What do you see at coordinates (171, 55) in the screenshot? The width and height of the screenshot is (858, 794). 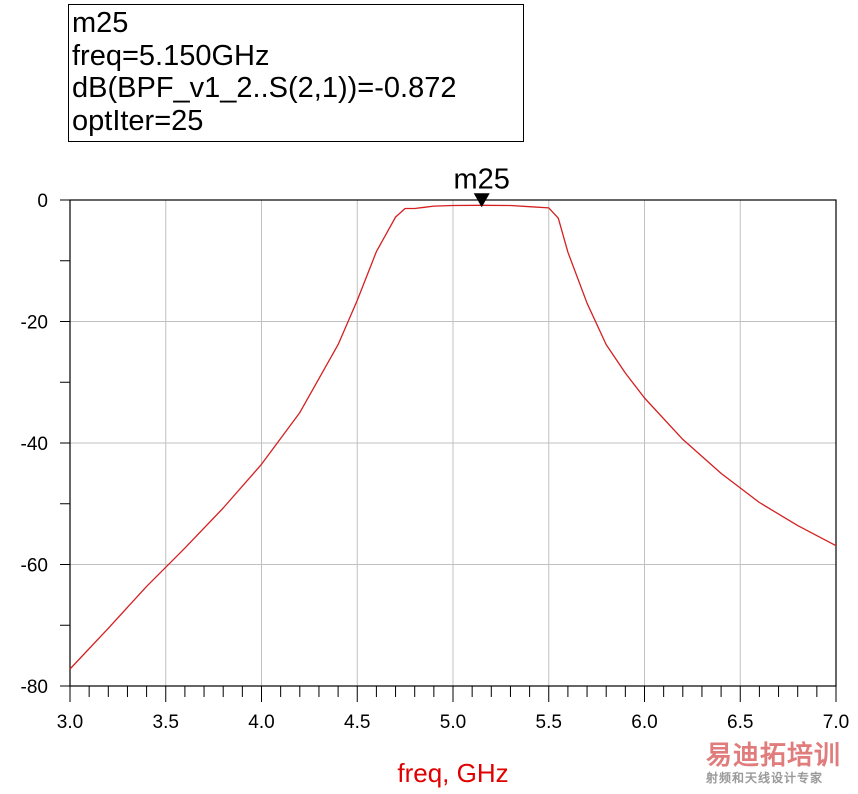 I see `marker-freq-readout: freq=5.150GHz` at bounding box center [171, 55].